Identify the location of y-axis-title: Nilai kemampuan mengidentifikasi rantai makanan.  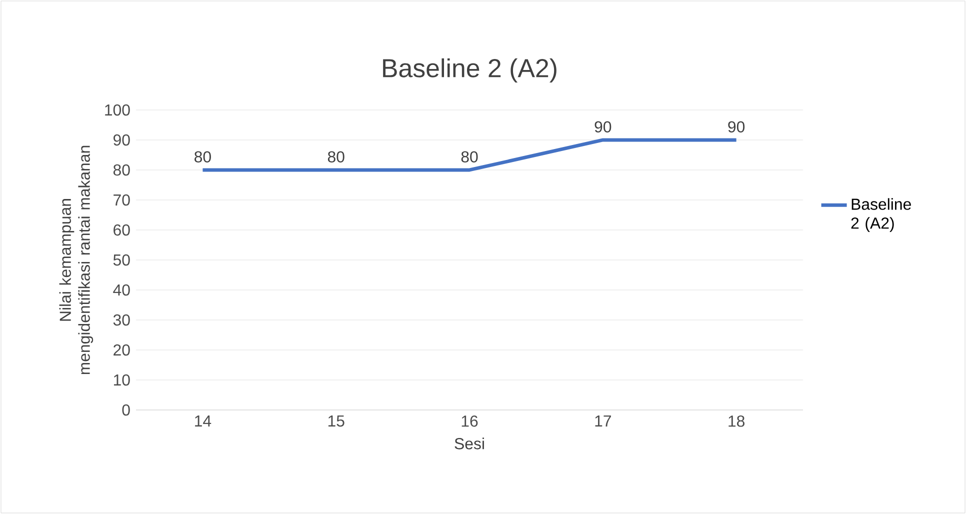
(76, 260).